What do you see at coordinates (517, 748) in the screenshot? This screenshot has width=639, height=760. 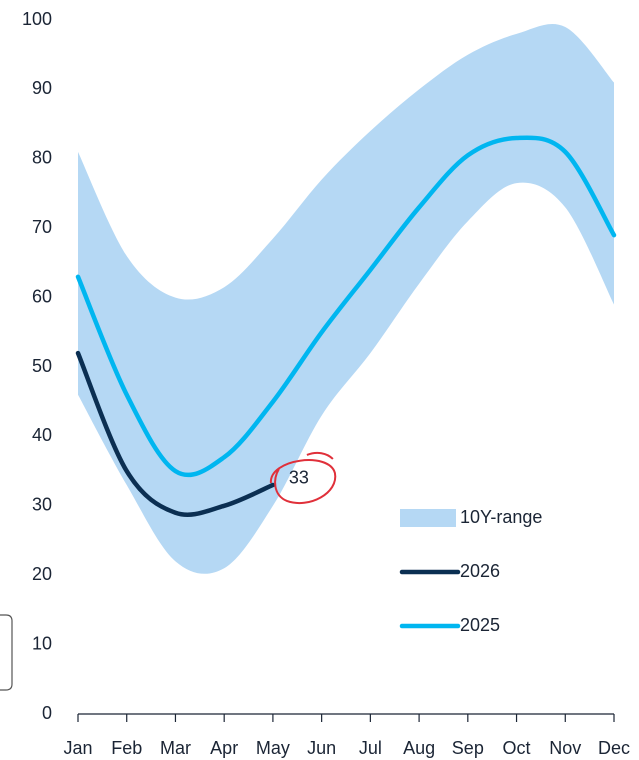 I see `x-tick-label: Oct` at bounding box center [517, 748].